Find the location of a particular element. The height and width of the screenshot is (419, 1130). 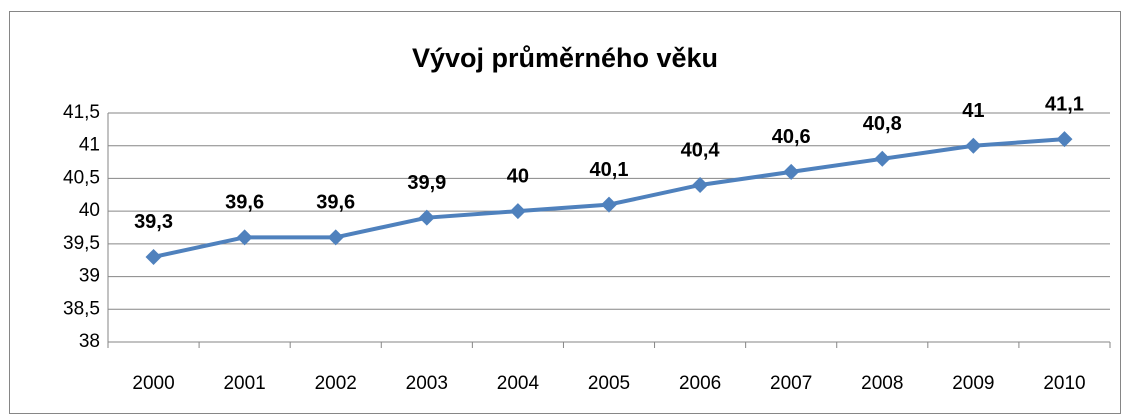

x-tick-label: 2005 is located at coordinates (609, 383).